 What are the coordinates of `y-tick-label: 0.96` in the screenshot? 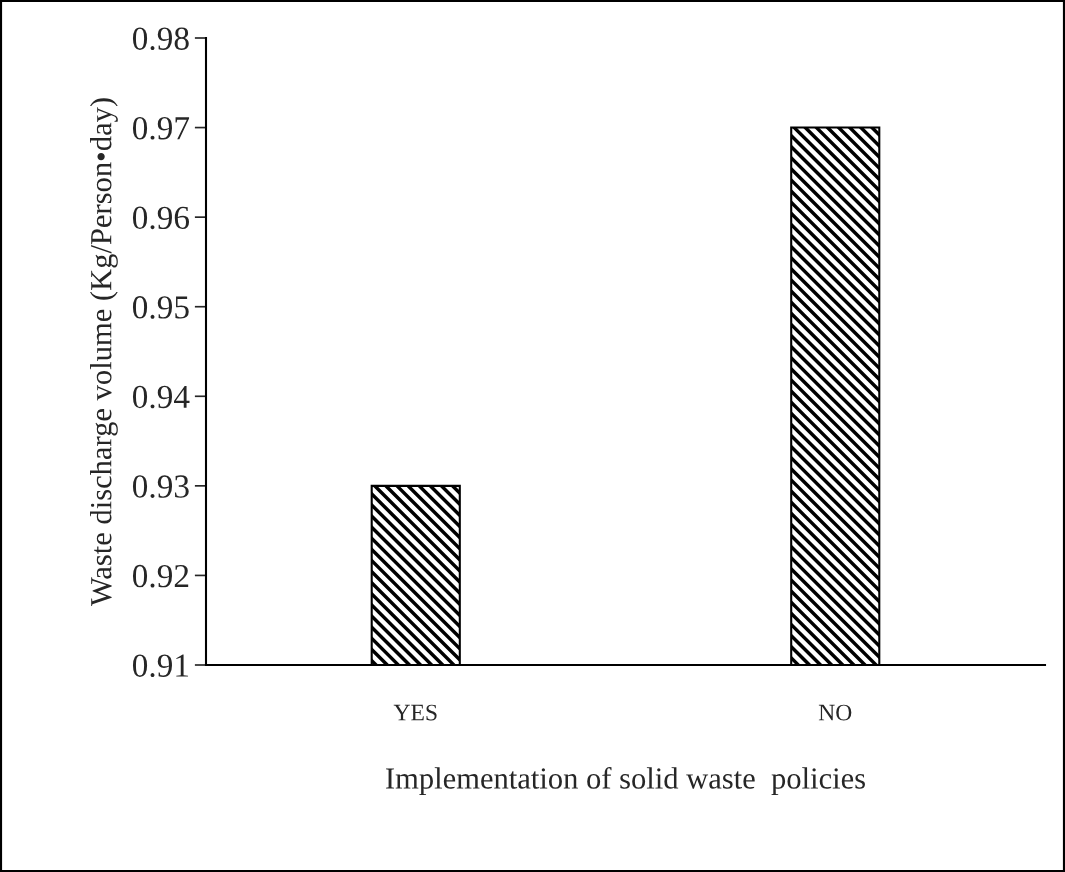 It's located at (161, 218).